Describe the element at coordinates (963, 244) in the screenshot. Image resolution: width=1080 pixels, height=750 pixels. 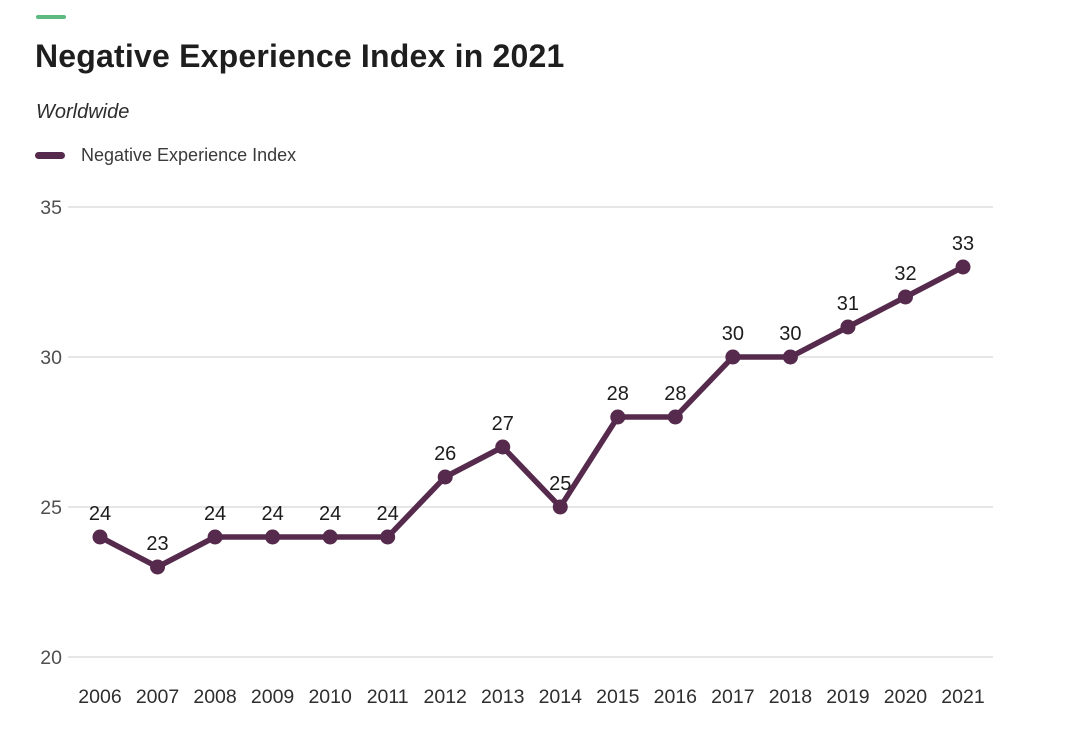
I see `data-point-label: 33` at that location.